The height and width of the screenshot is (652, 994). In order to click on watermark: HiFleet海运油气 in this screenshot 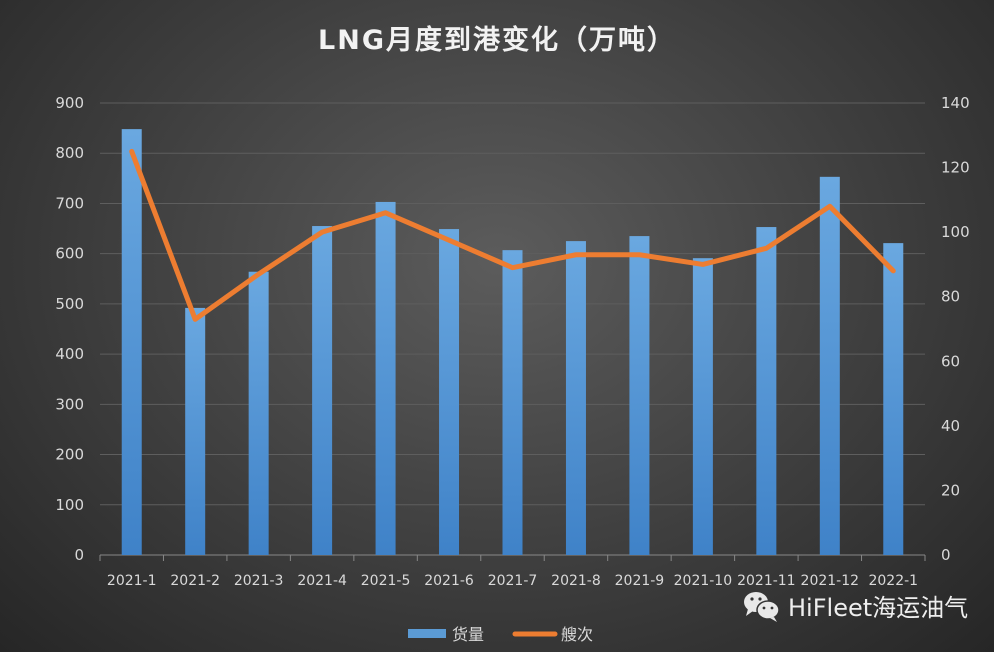, I will do `click(855, 605)`.